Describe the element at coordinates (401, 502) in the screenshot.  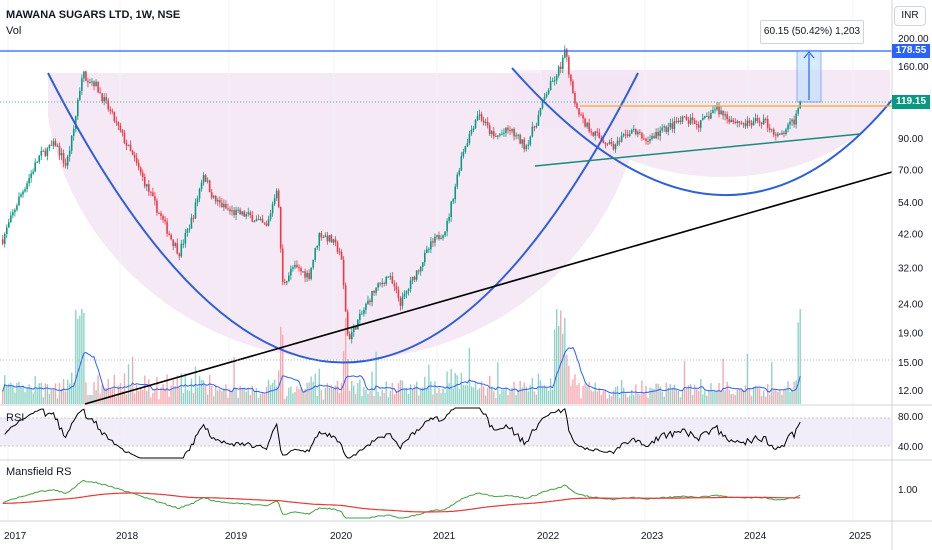
I see `mansfield-rs-ma-line` at that location.